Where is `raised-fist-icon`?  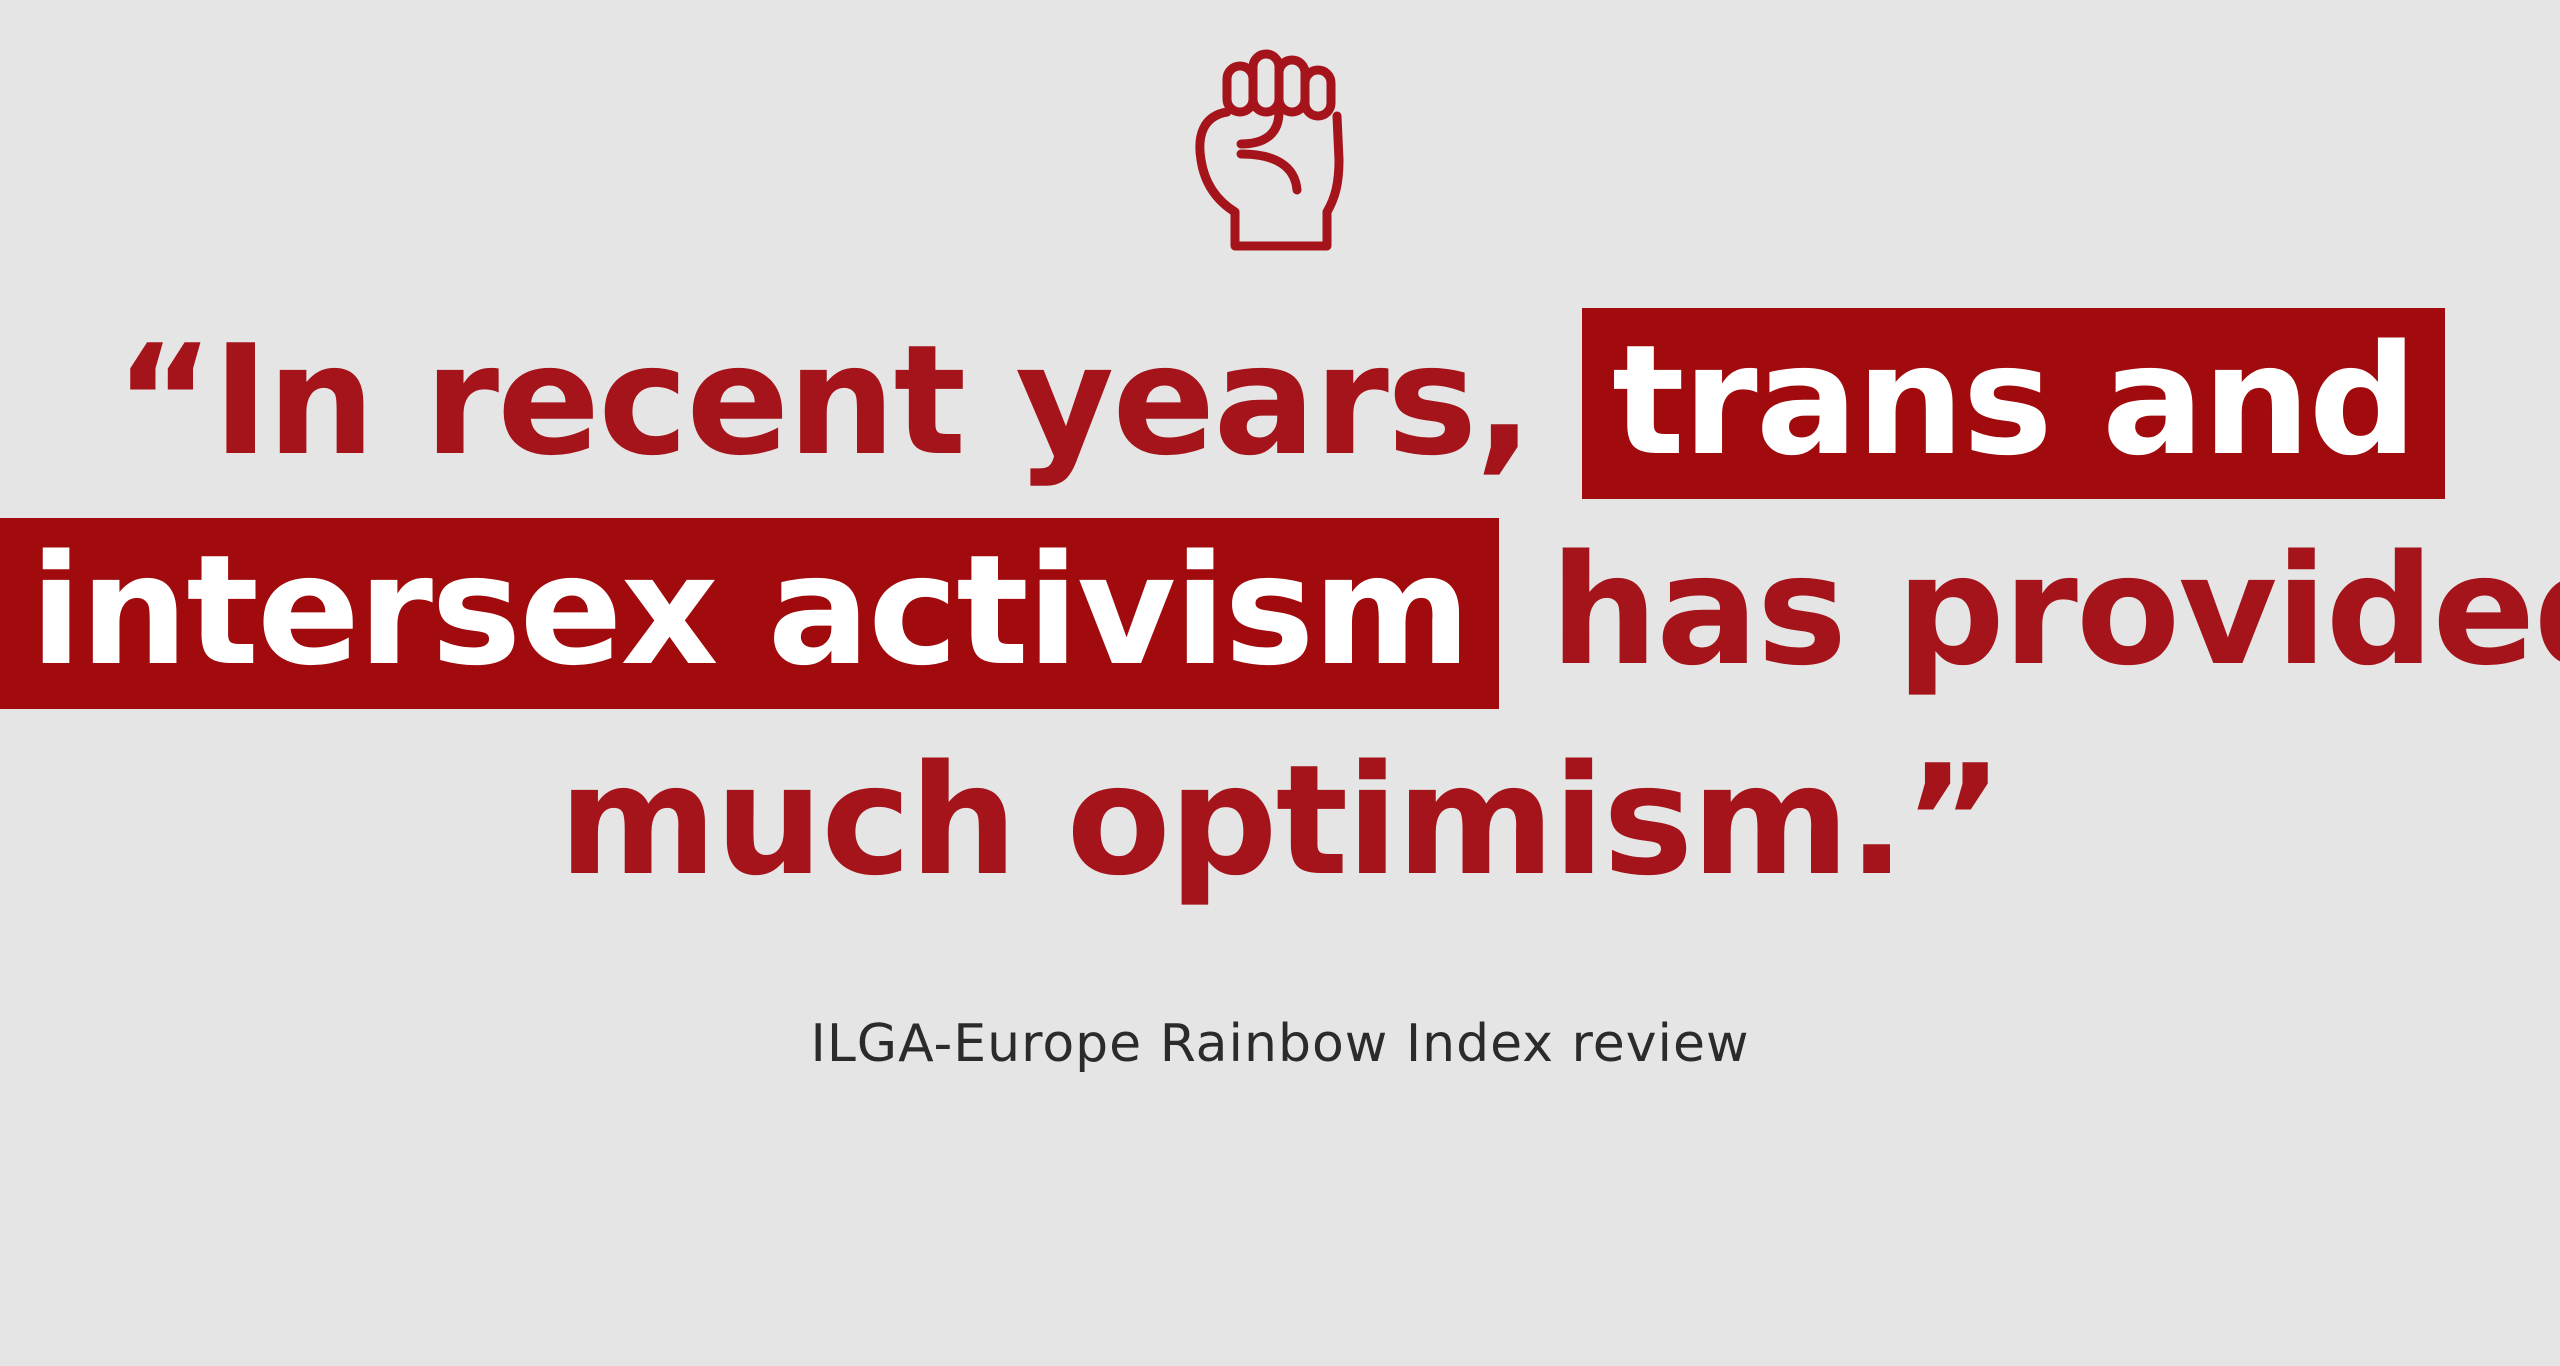
raised-fist-icon is located at coordinates (1269, 150).